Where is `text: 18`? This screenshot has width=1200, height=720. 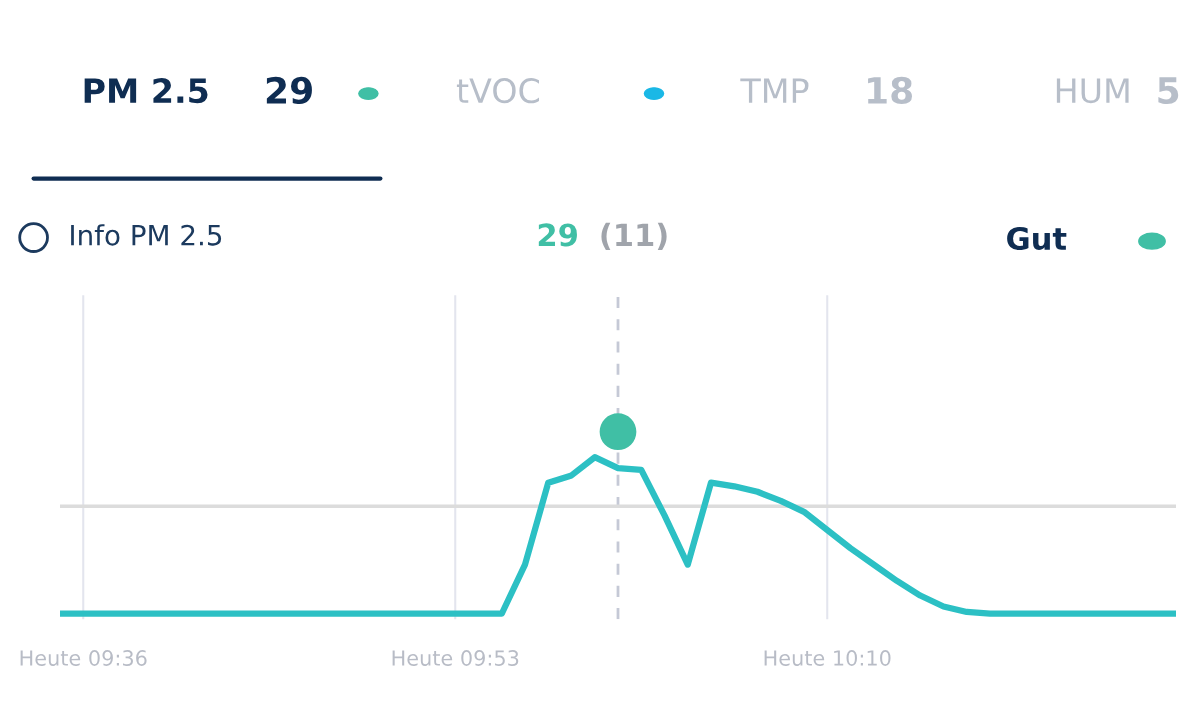
text: 18 is located at coordinates (890, 90).